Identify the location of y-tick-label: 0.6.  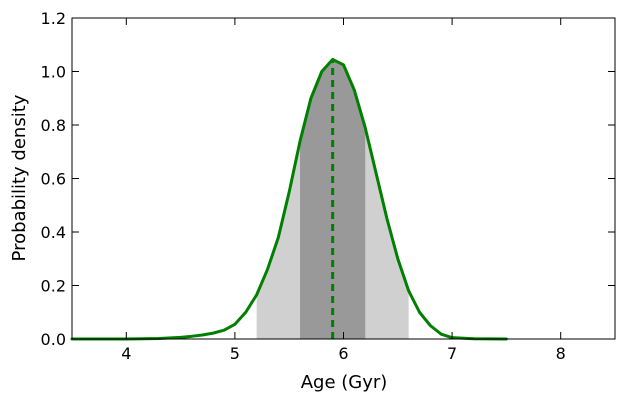
(53, 179).